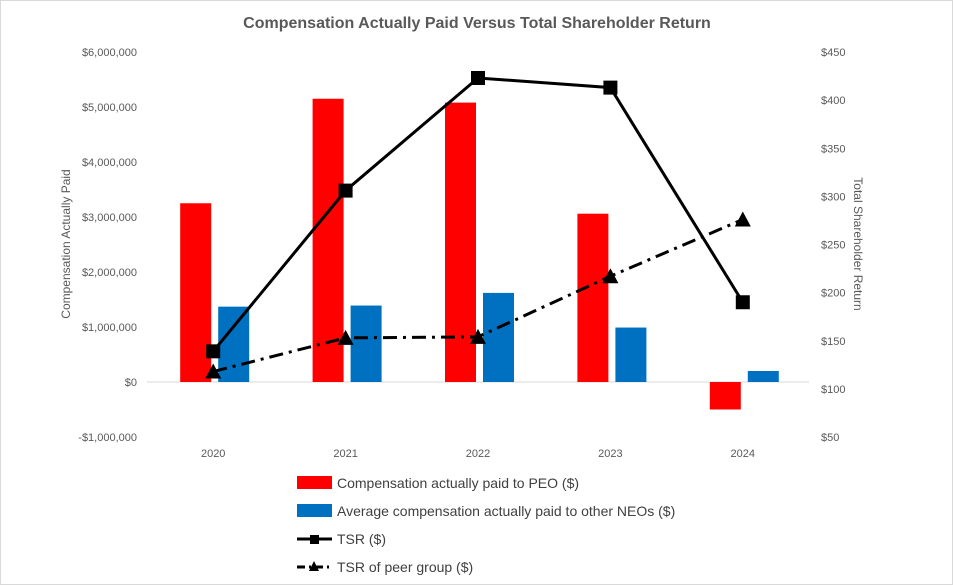 The width and height of the screenshot is (953, 585). I want to click on right-tick-label: $450, so click(833, 53).